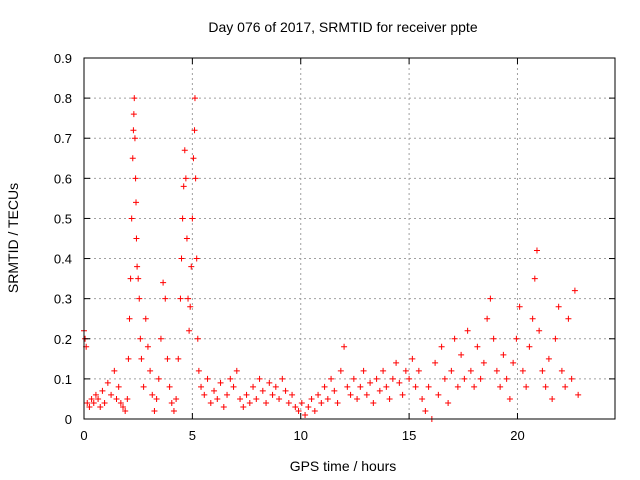  Describe the element at coordinates (409, 435) in the screenshot. I see `x-tick-label: 15` at that location.